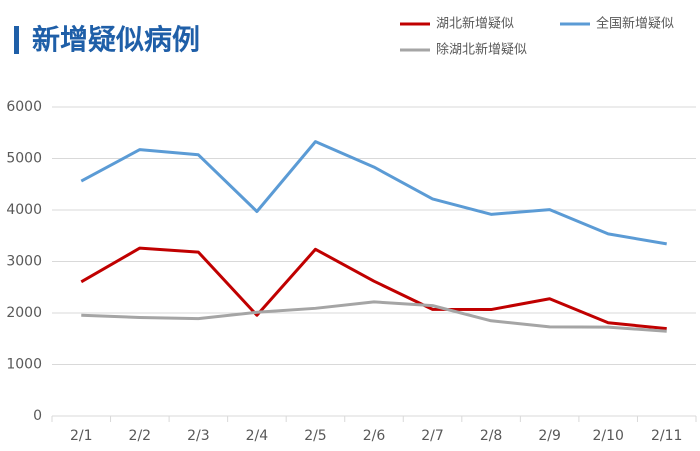 The width and height of the screenshot is (700, 451). What do you see at coordinates (24, 262) in the screenshot?
I see `y-tick-label: 3000` at bounding box center [24, 262].